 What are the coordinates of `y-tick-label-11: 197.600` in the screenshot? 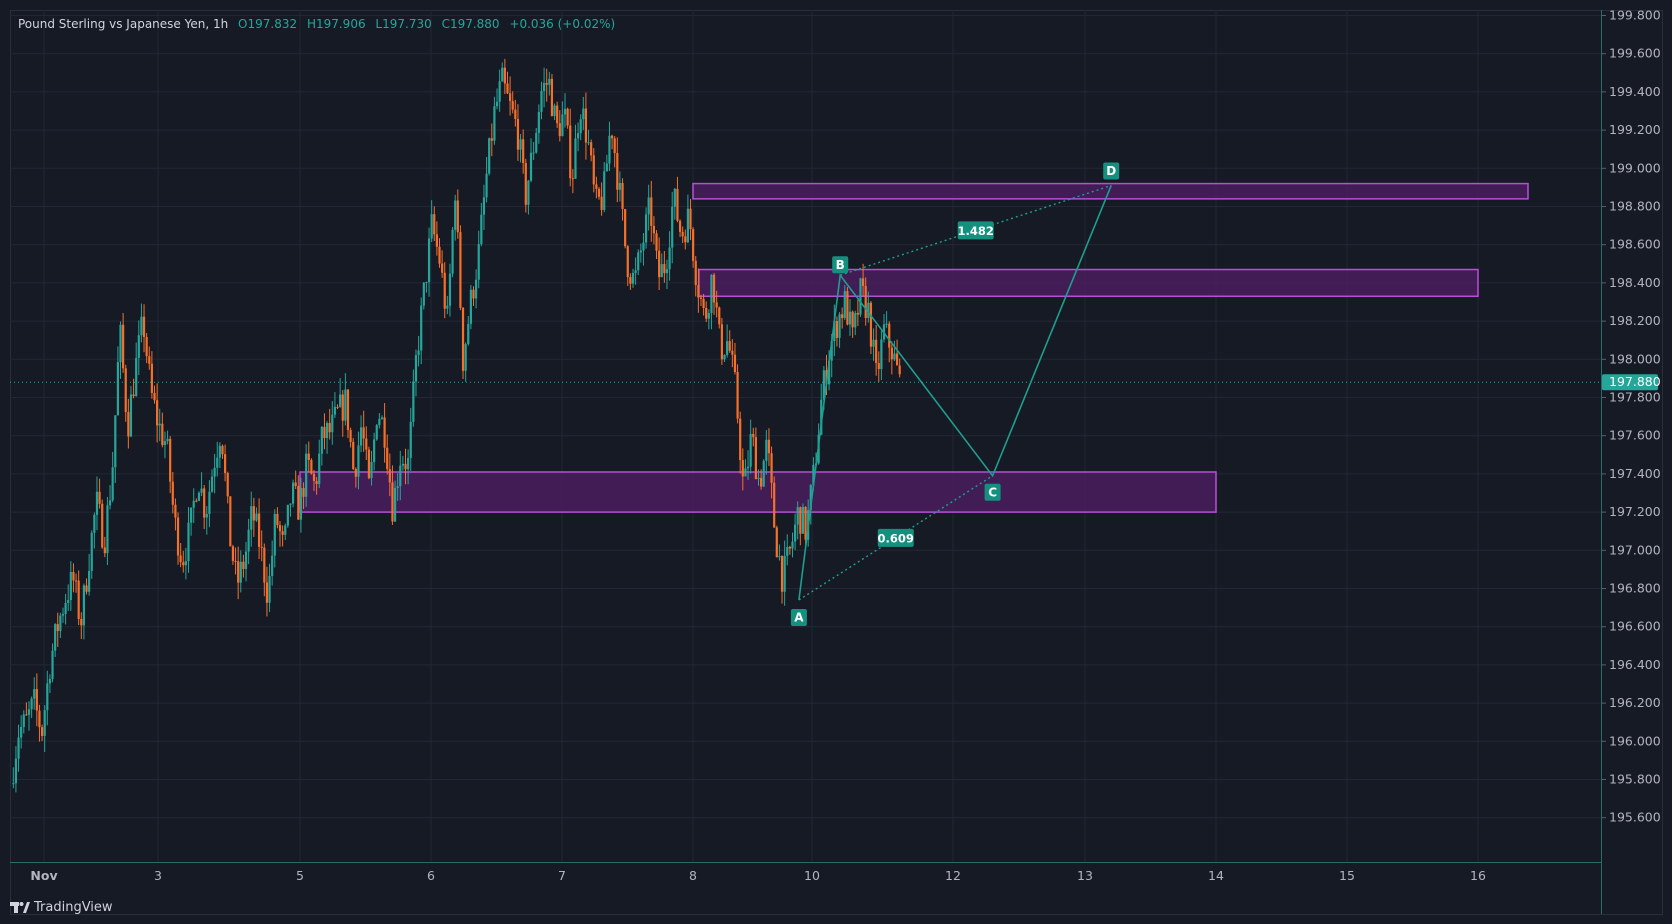 It's located at (1635, 435).